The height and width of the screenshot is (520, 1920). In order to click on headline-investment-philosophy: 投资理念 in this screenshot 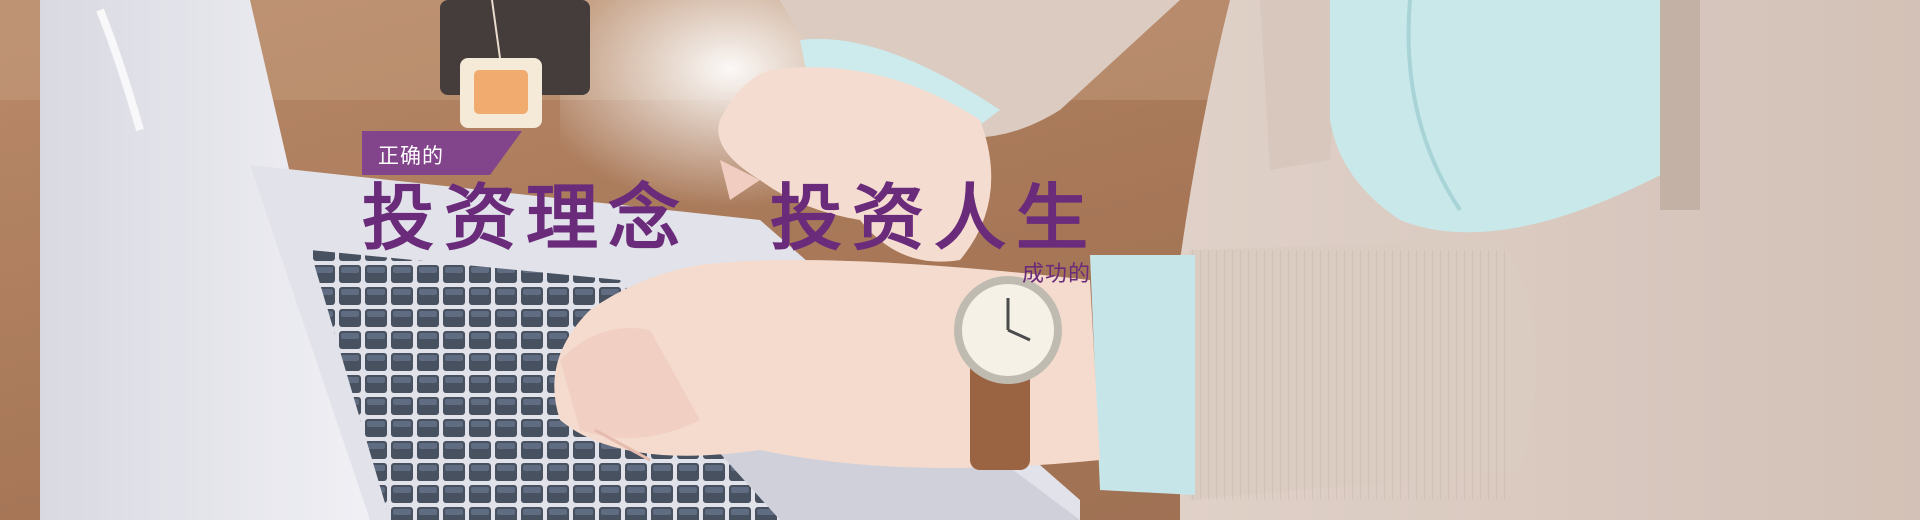, I will do `click(526, 218)`.